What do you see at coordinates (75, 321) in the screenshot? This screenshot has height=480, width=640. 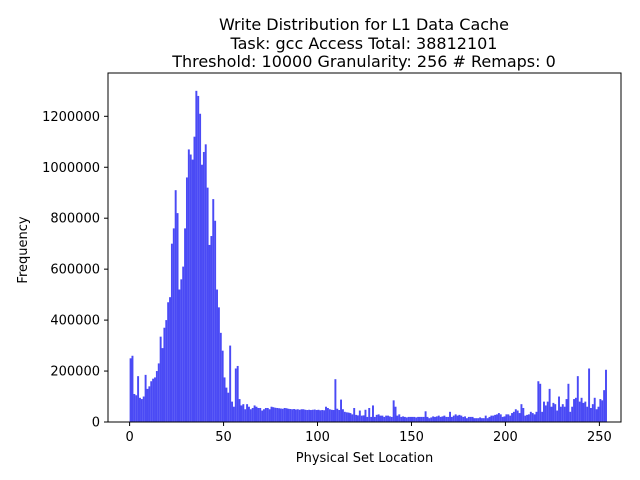 I see `y-tick-label: 400000` at bounding box center [75, 321].